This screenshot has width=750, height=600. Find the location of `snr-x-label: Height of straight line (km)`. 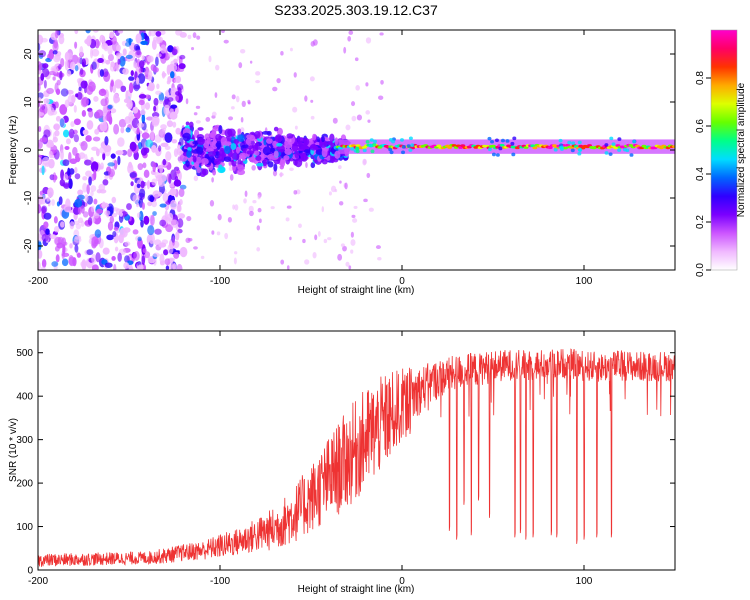

snr-x-label: Height of straight line (km) is located at coordinates (356, 589).